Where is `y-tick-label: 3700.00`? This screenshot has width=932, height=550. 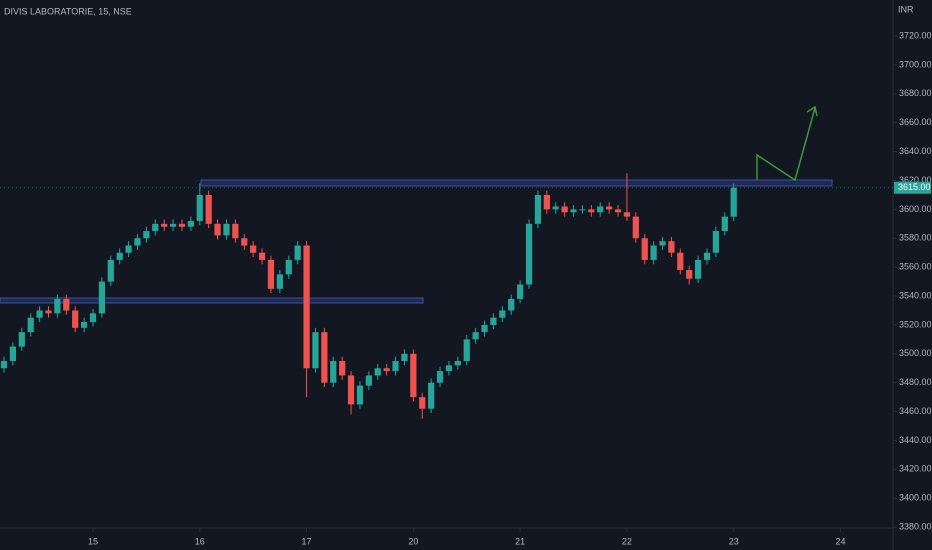
y-tick-label: 3700.00 is located at coordinates (915, 64).